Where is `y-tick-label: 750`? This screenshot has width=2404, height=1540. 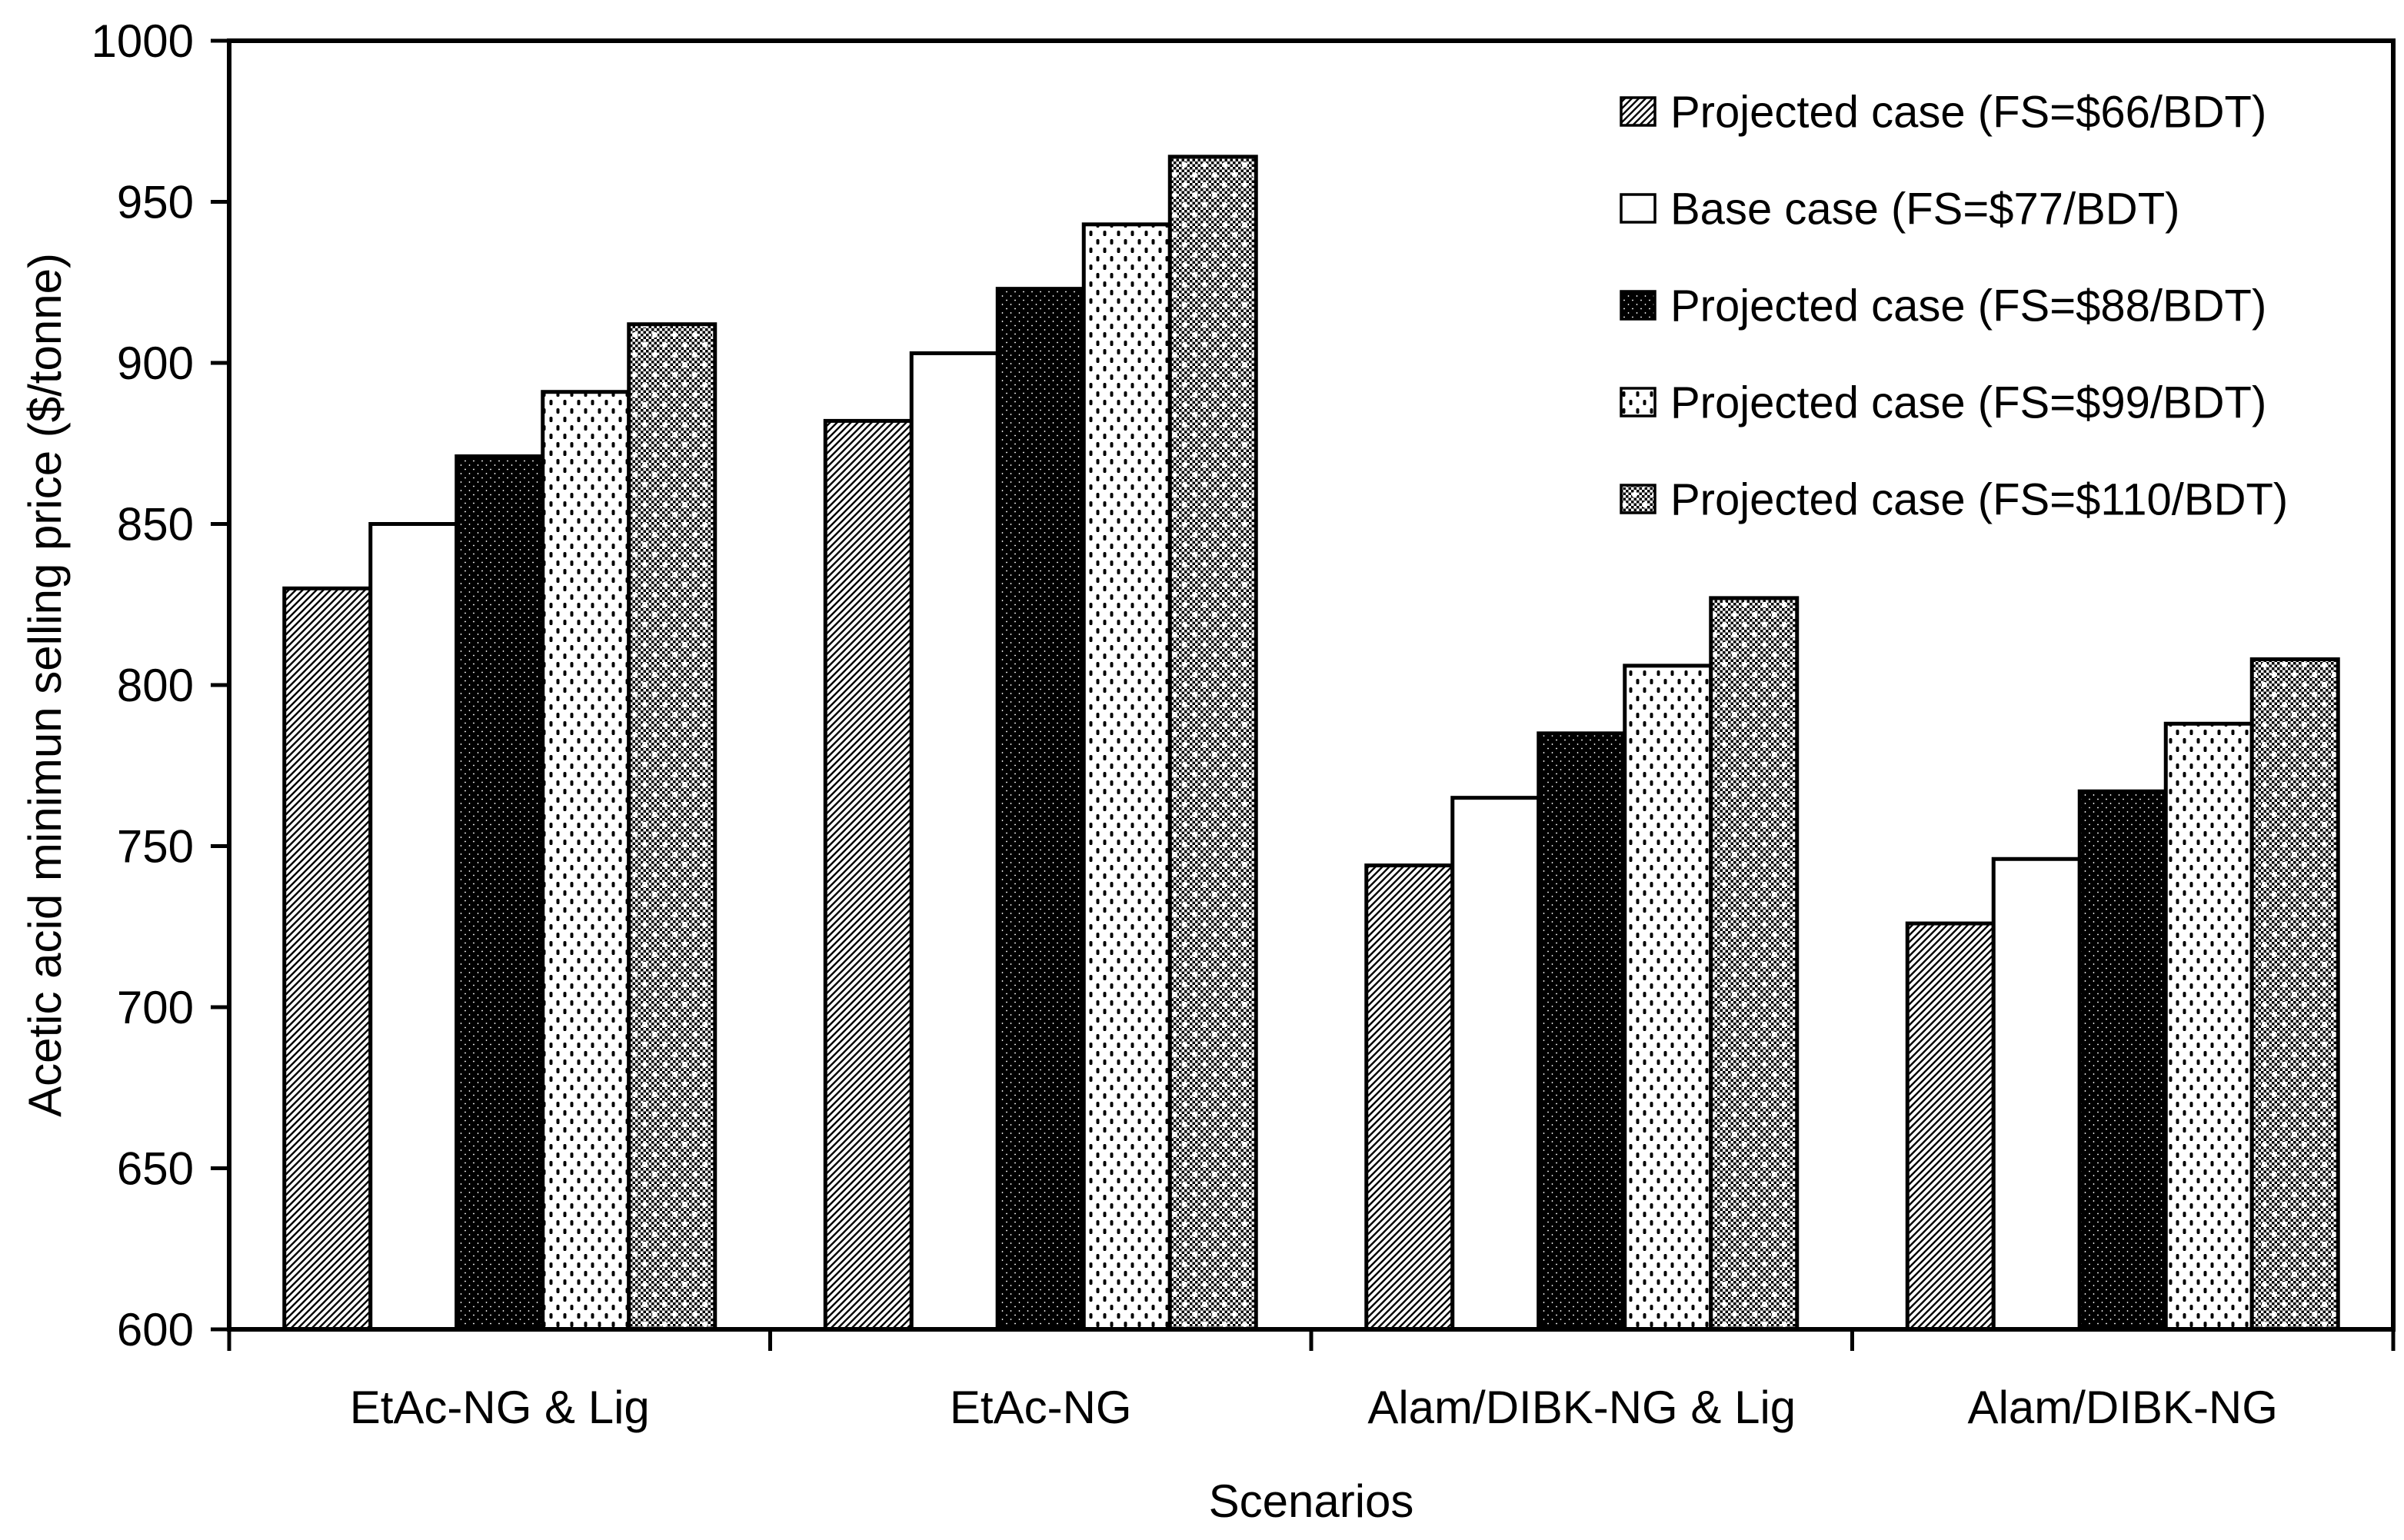
y-tick-label: 750 is located at coordinates (155, 847).